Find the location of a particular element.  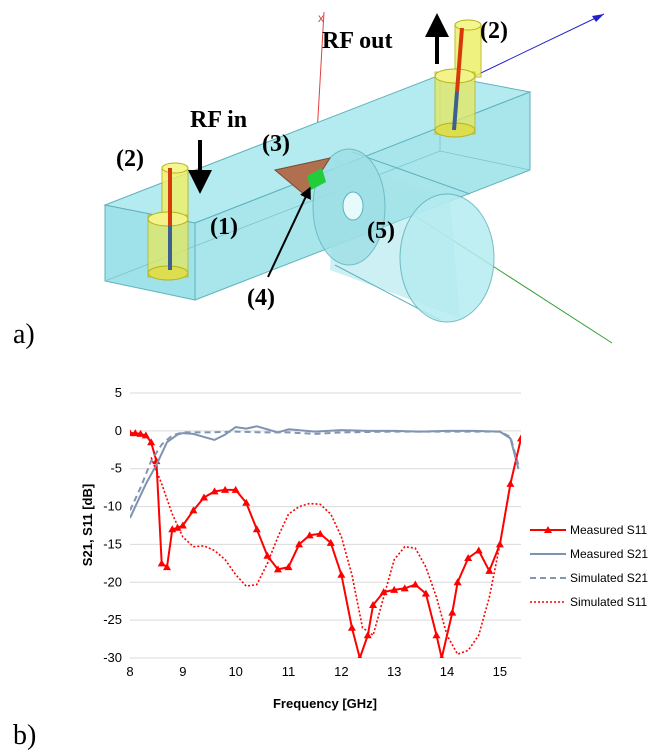

x-tick-label: 11 is located at coordinates (289, 671).